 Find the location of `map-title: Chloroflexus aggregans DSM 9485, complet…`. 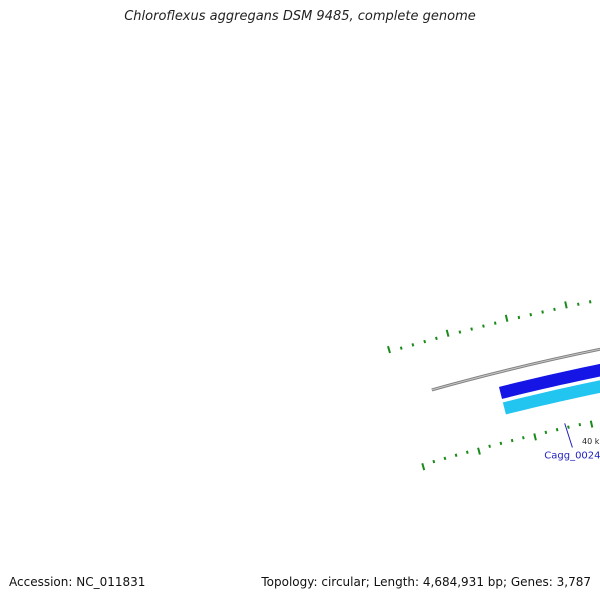

map-title: Chloroflexus aggregans DSM 9485, complet… is located at coordinates (300, 16).